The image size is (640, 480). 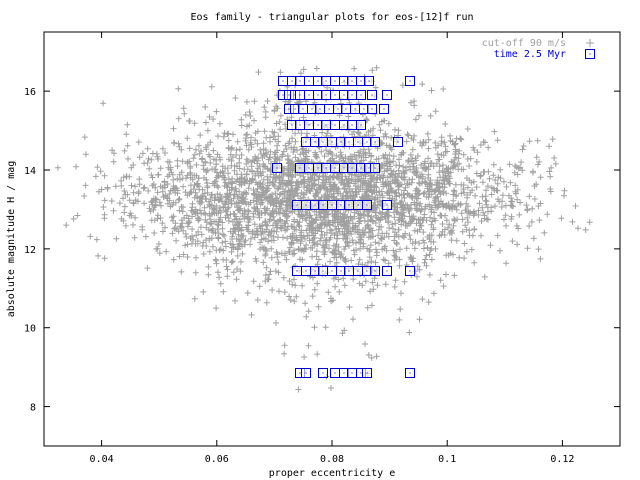 I want to click on x-tick-label: 0.06, so click(x=217, y=459).